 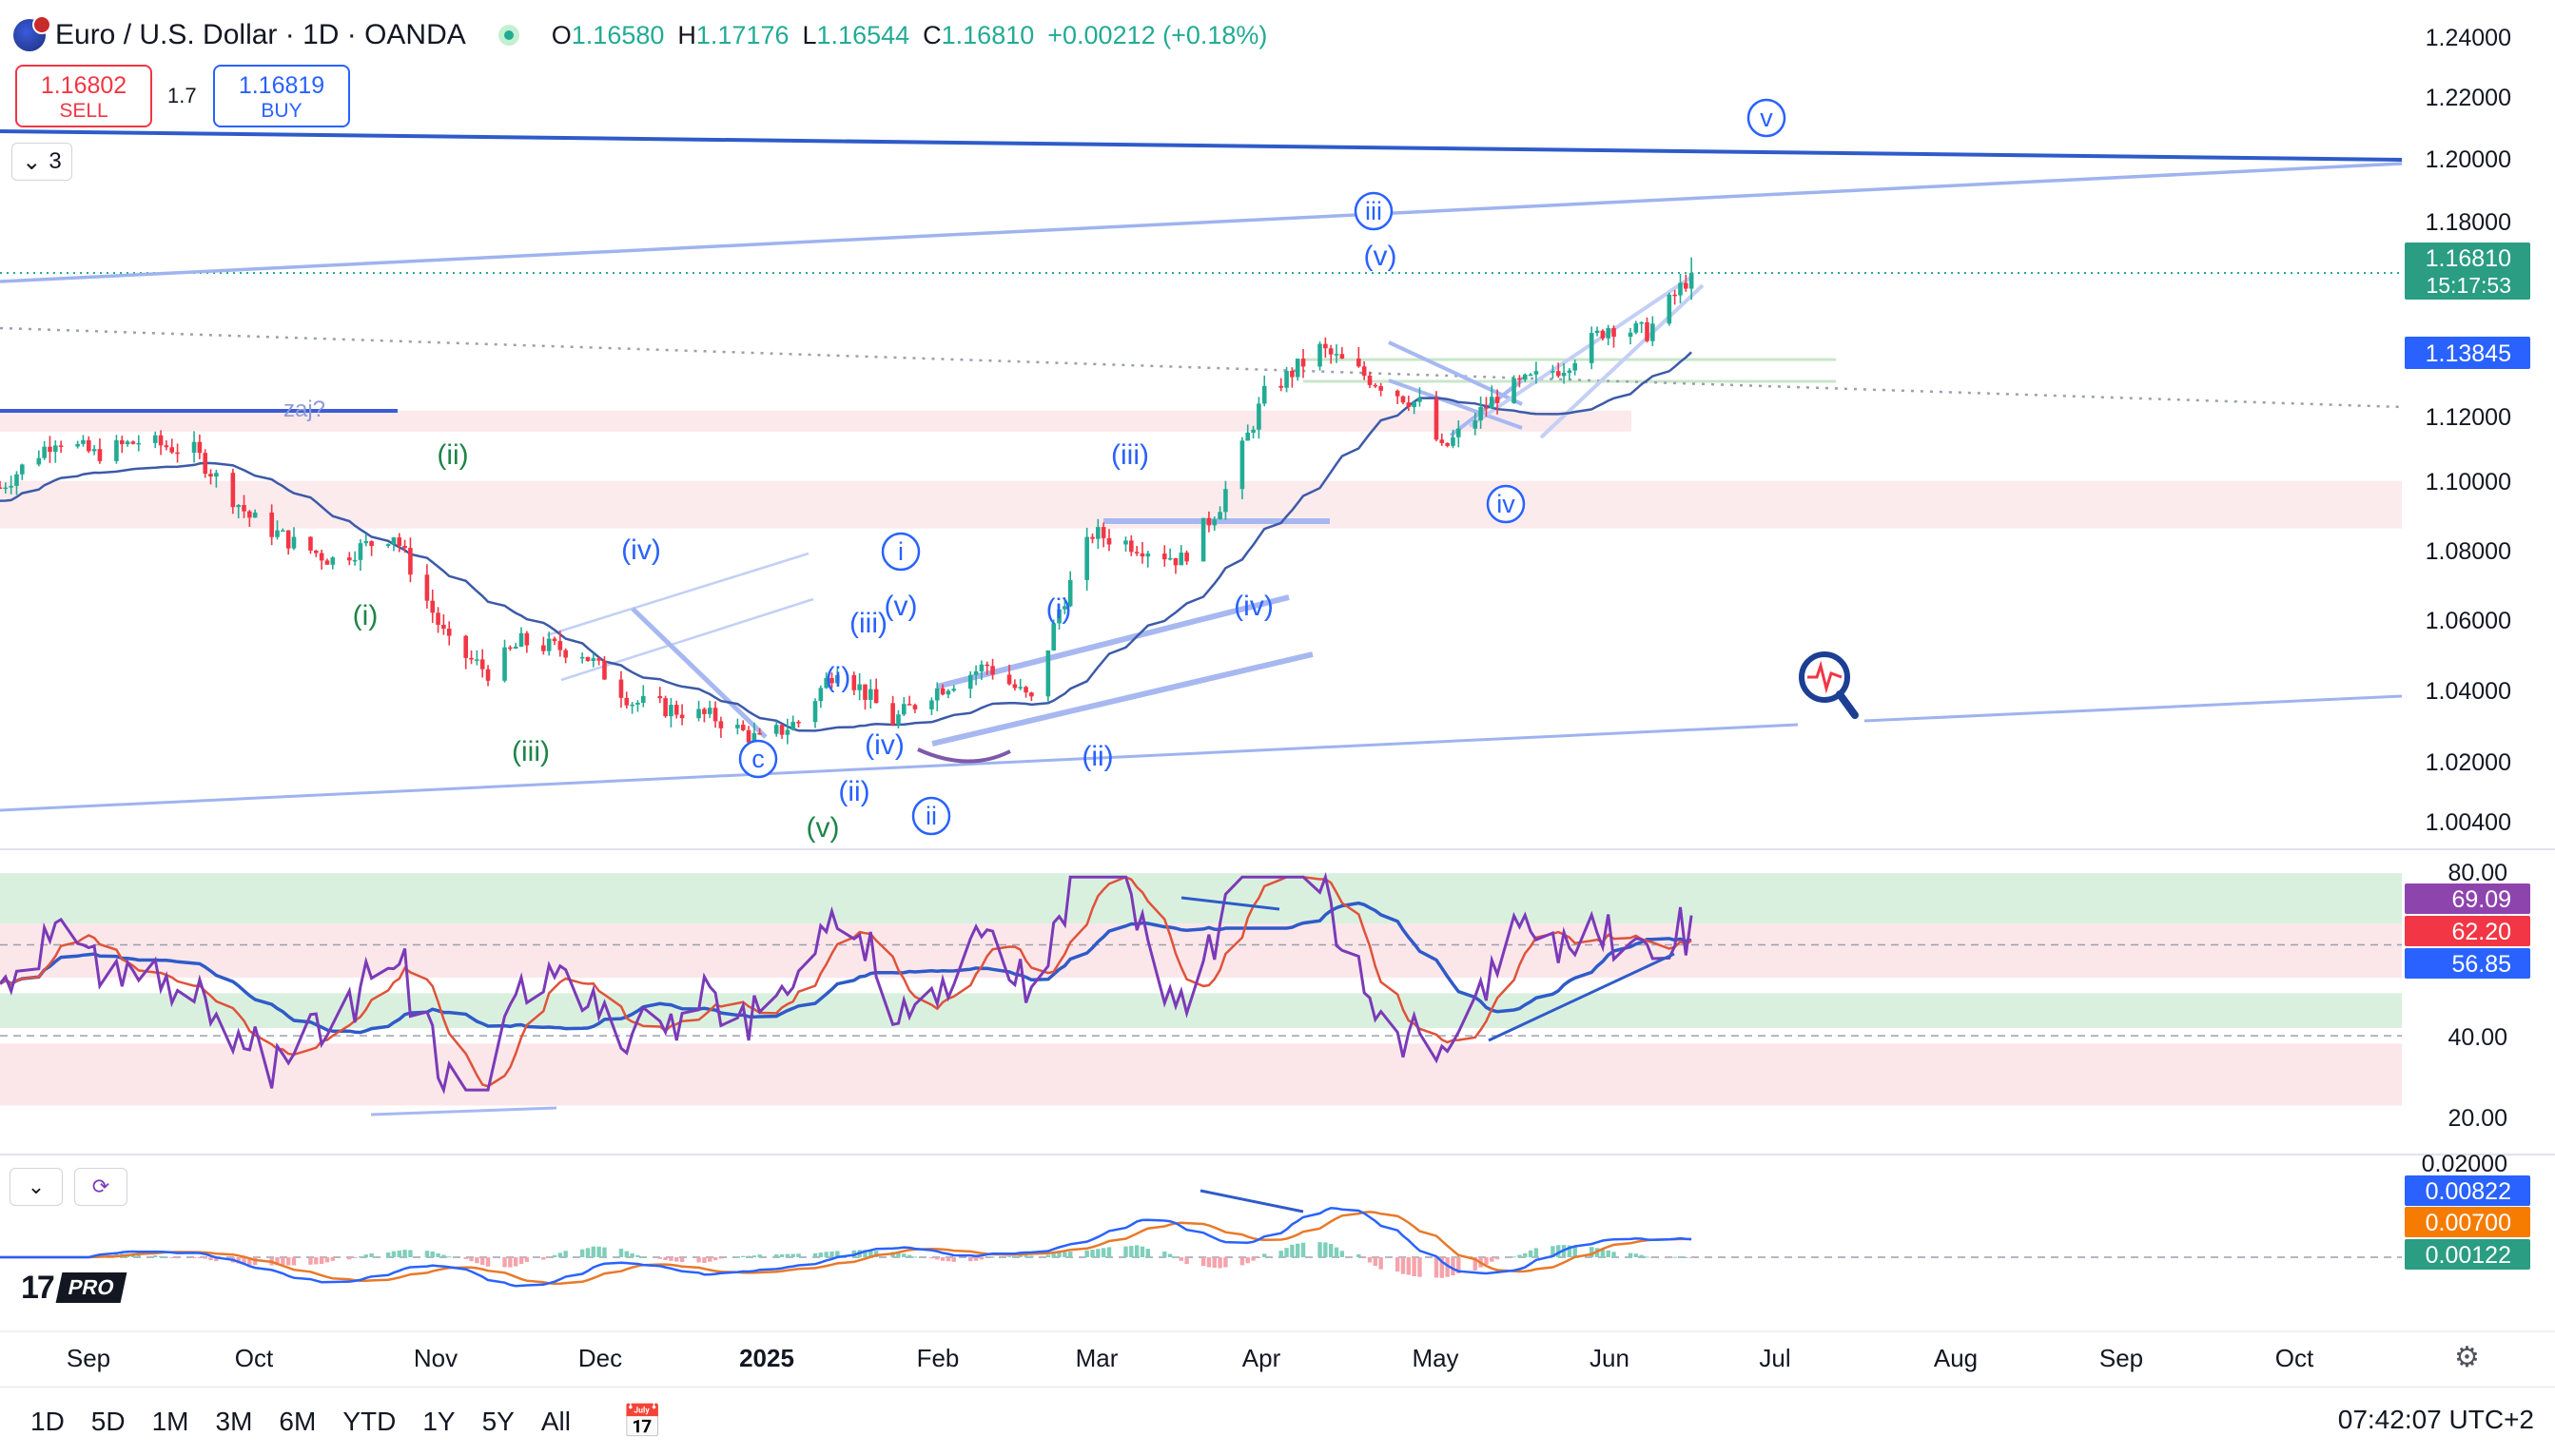 I want to click on wave-channel-line, so click(x=1113, y=642).